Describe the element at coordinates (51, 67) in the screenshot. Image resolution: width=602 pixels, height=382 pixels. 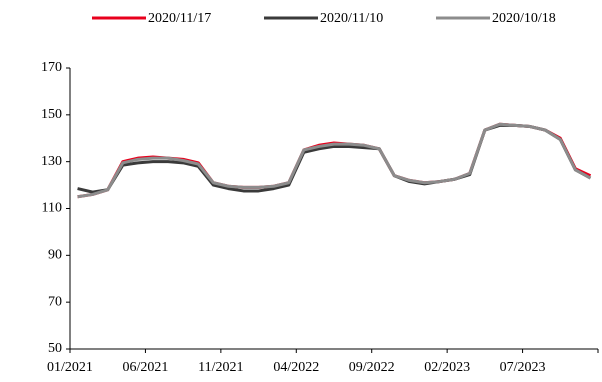
I see `y-tick-label: 170` at that location.